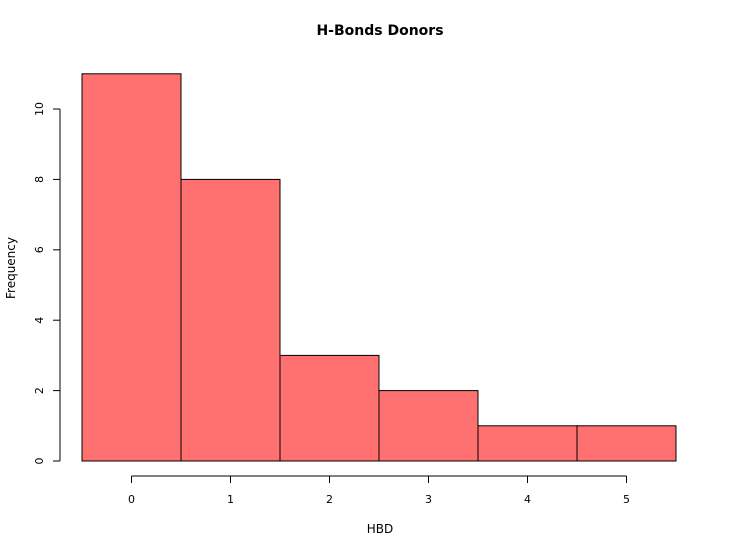 The height and width of the screenshot is (550, 733). Describe the element at coordinates (47, 283) in the screenshot. I see `y-axis: 0 2 4 6 8 10` at that location.